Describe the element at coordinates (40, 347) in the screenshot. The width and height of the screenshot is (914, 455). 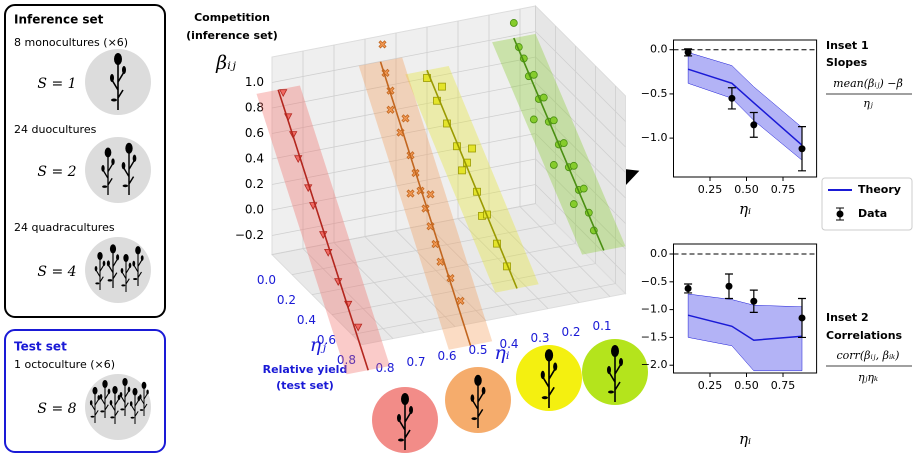
I see `panel-title: Test set` at that location.